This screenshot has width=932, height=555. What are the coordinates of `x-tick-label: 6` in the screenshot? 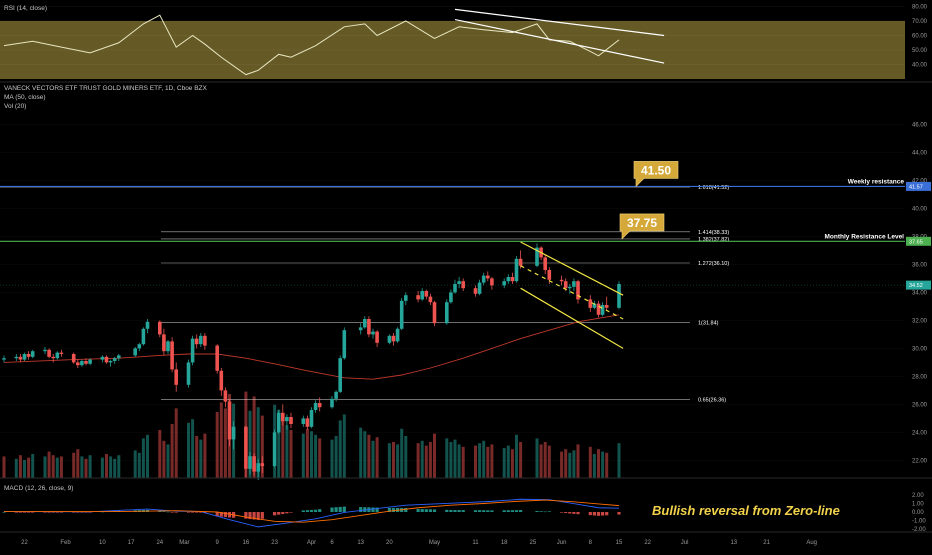 It's located at (332, 543).